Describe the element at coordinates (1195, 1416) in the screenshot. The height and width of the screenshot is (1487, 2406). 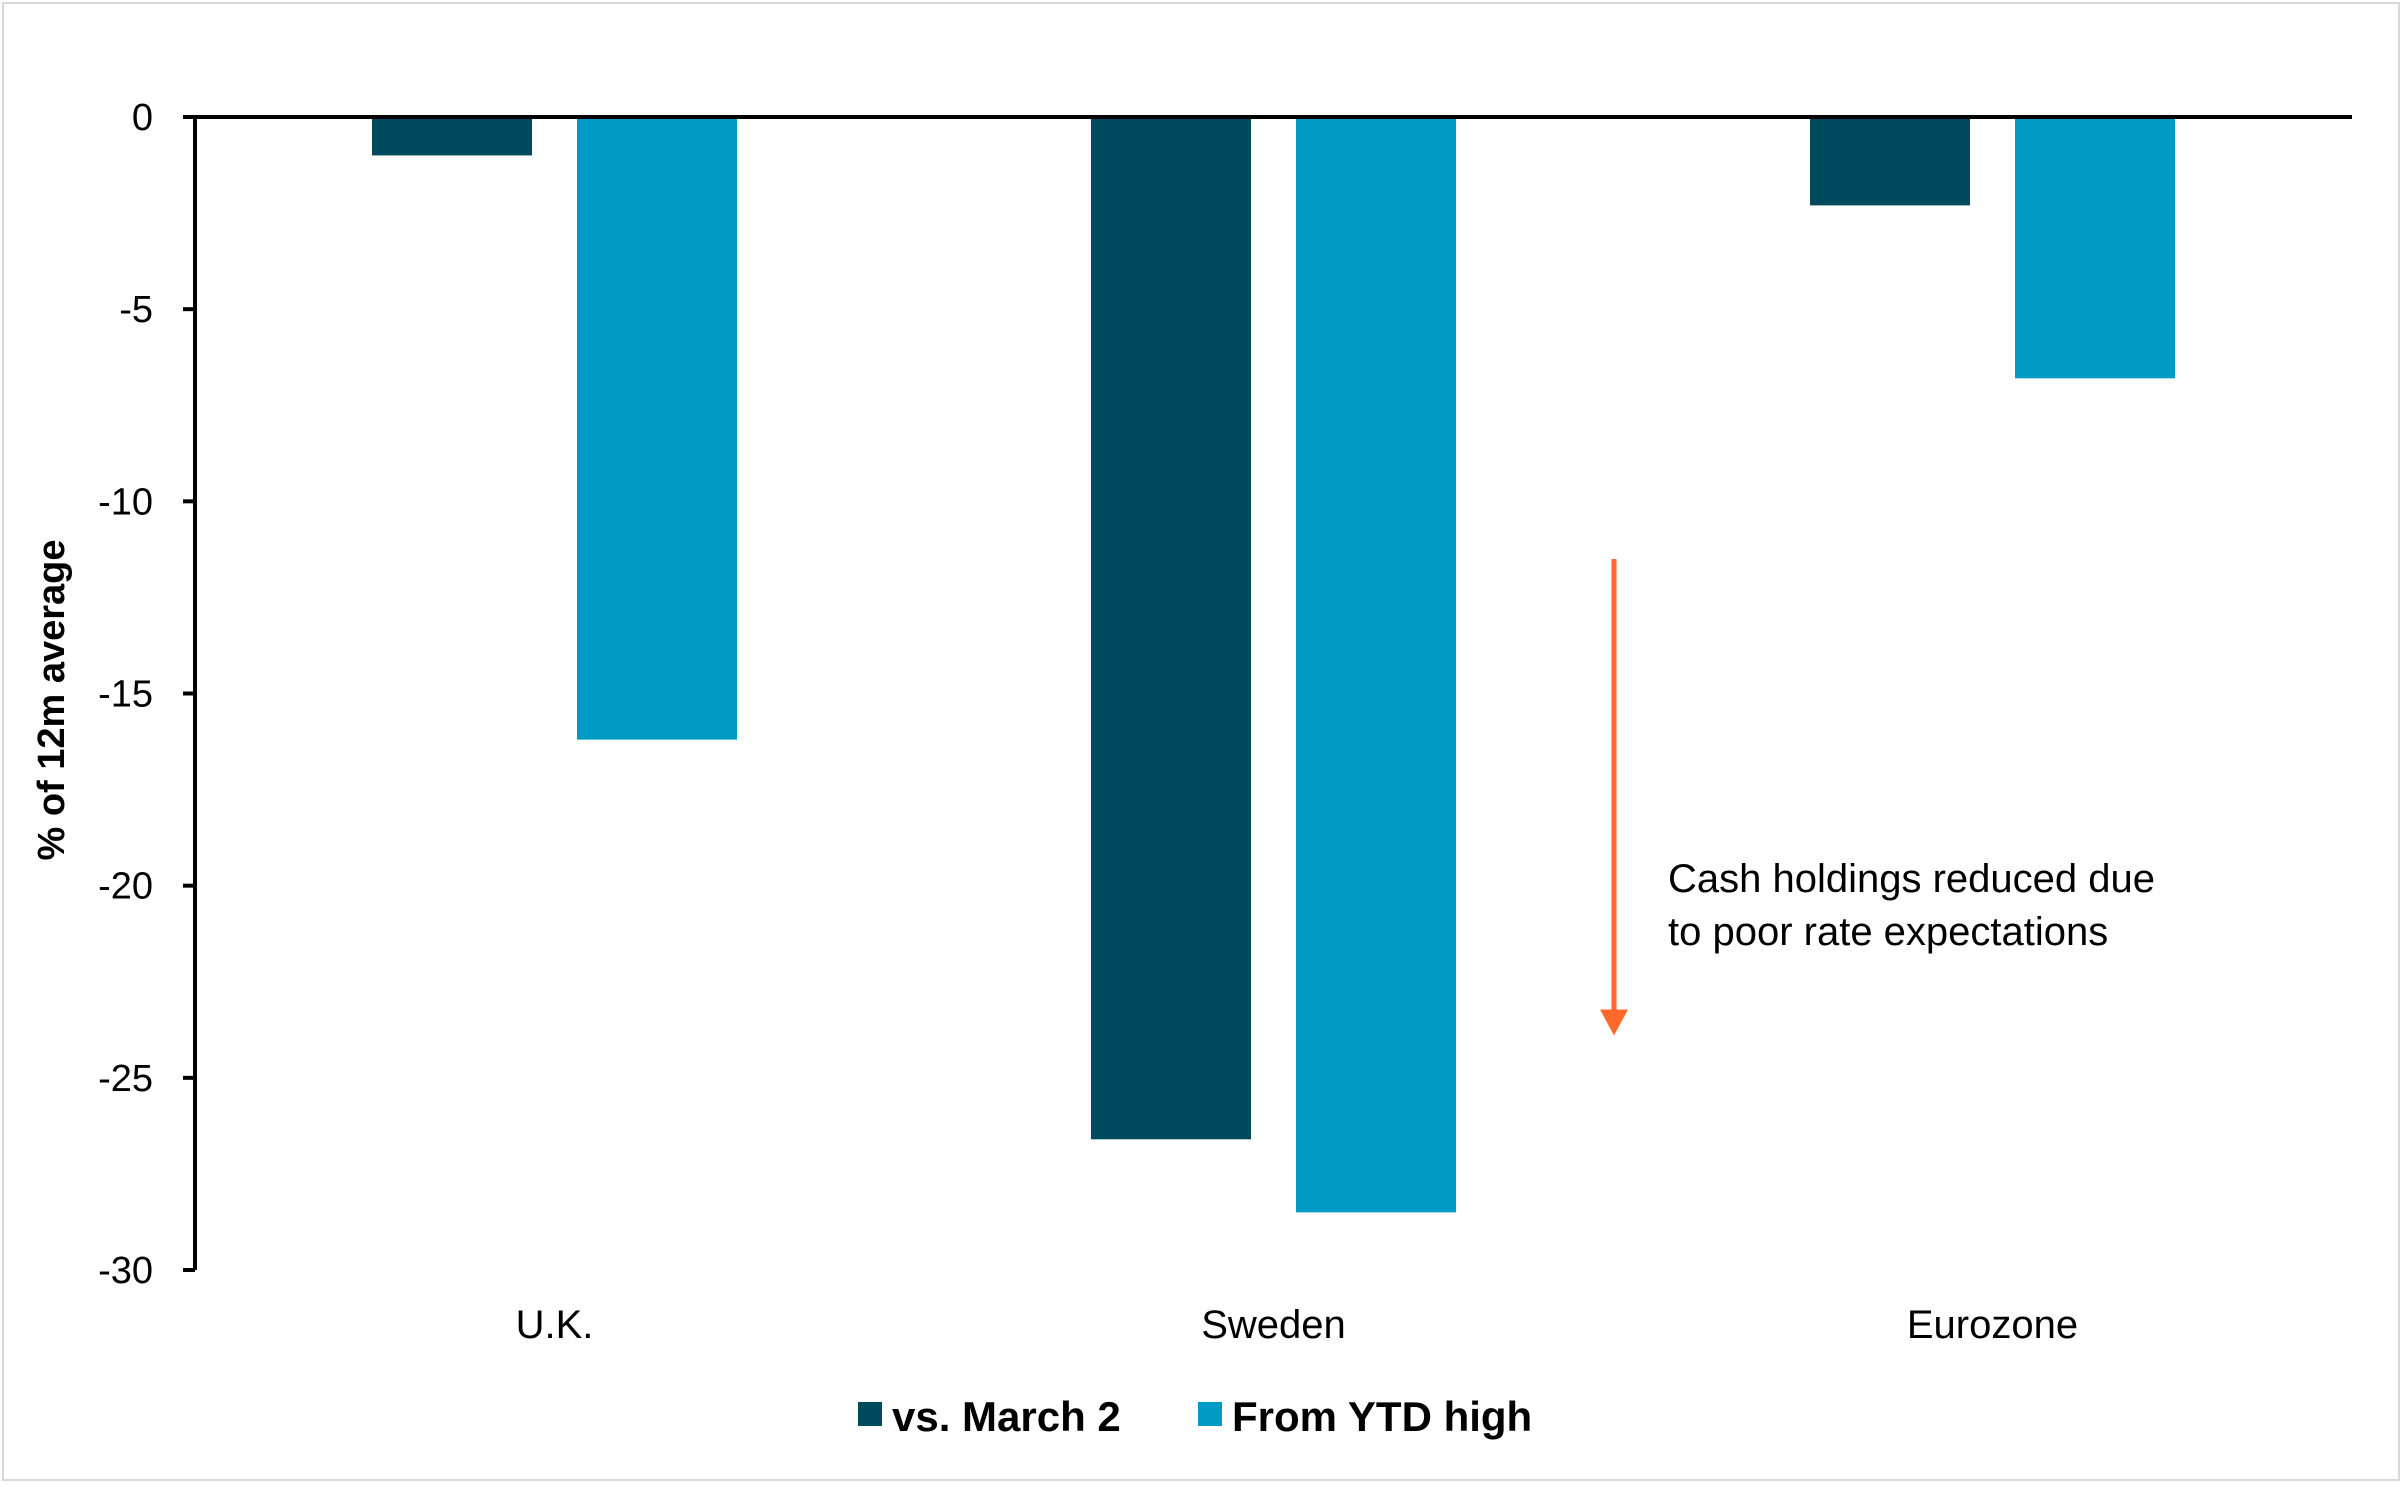
I see `legend: vs. March 2 From YTD high` at that location.